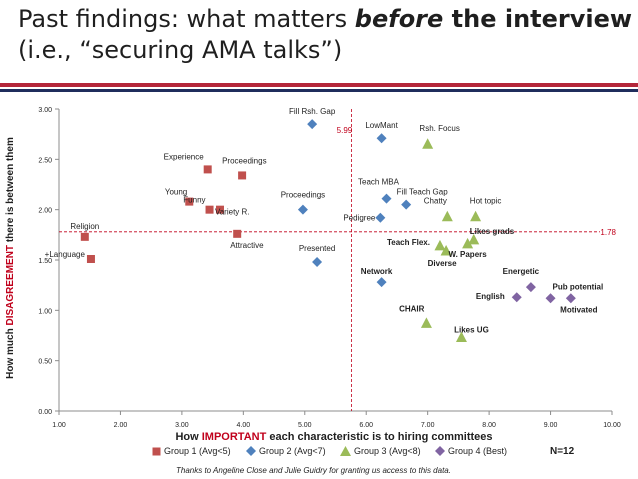  I want to click on point-label: Hot topic, so click(486, 201).